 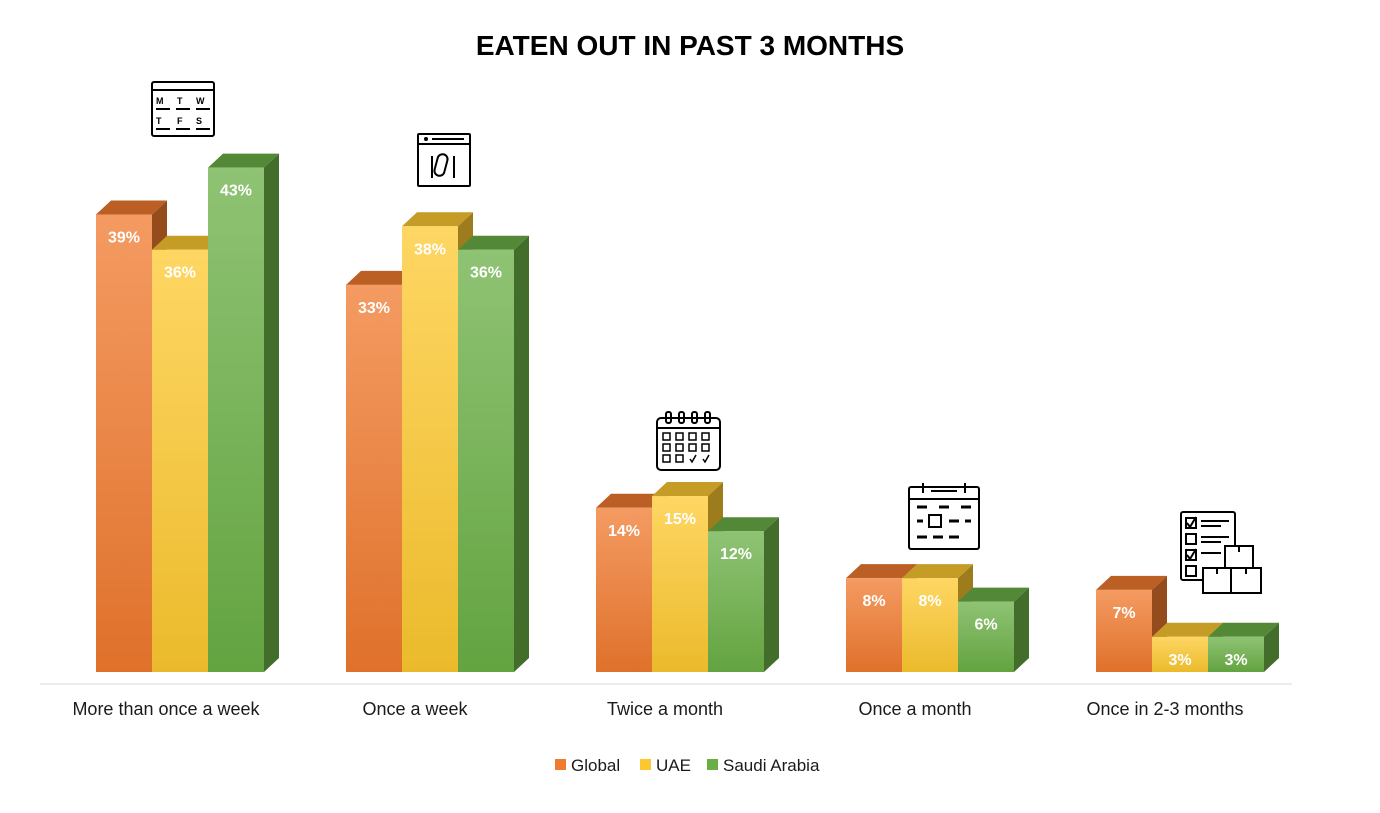 I want to click on schedule-icon, so click(x=444, y=160).